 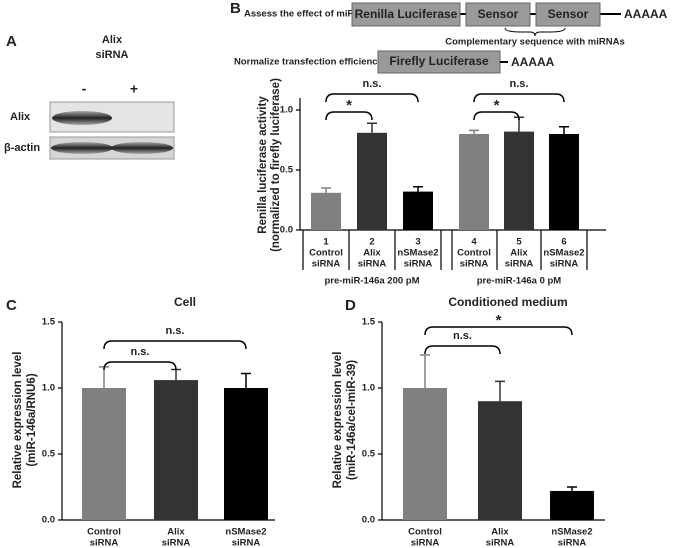 I want to click on poly-a: AAAAA, so click(x=533, y=62).